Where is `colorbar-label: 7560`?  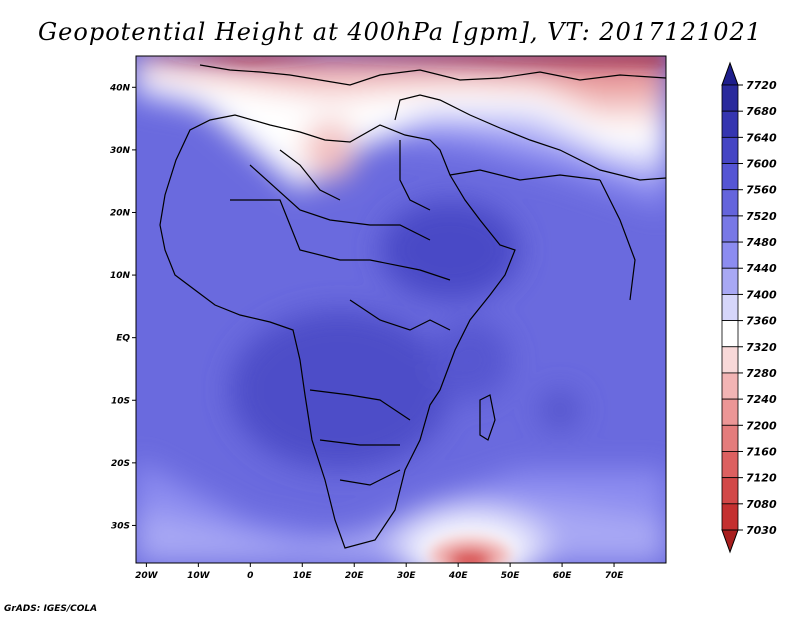 colorbar-label: 7560 is located at coordinates (761, 190).